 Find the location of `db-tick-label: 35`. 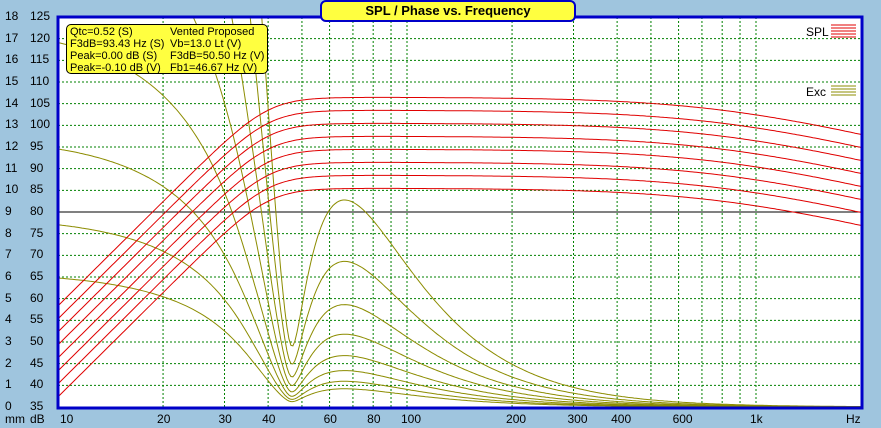

db-tick-label: 35 is located at coordinates (37, 406).